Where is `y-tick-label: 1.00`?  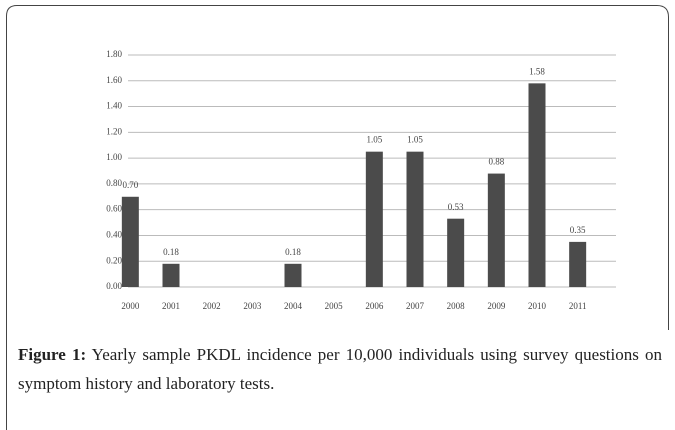 y-tick-label: 1.00 is located at coordinates (114, 157).